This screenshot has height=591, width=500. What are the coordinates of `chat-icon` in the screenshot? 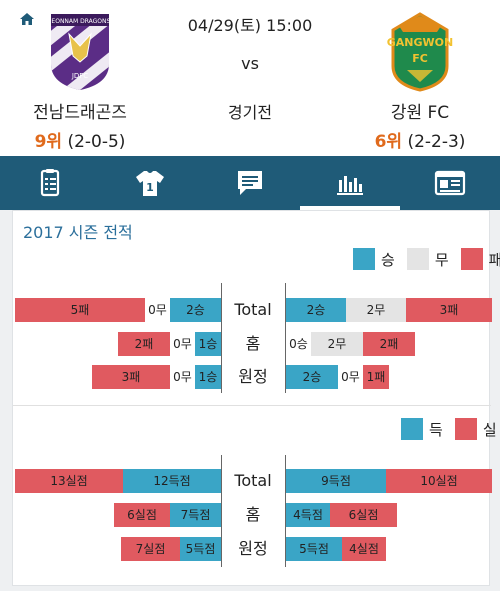 It's located at (250, 183).